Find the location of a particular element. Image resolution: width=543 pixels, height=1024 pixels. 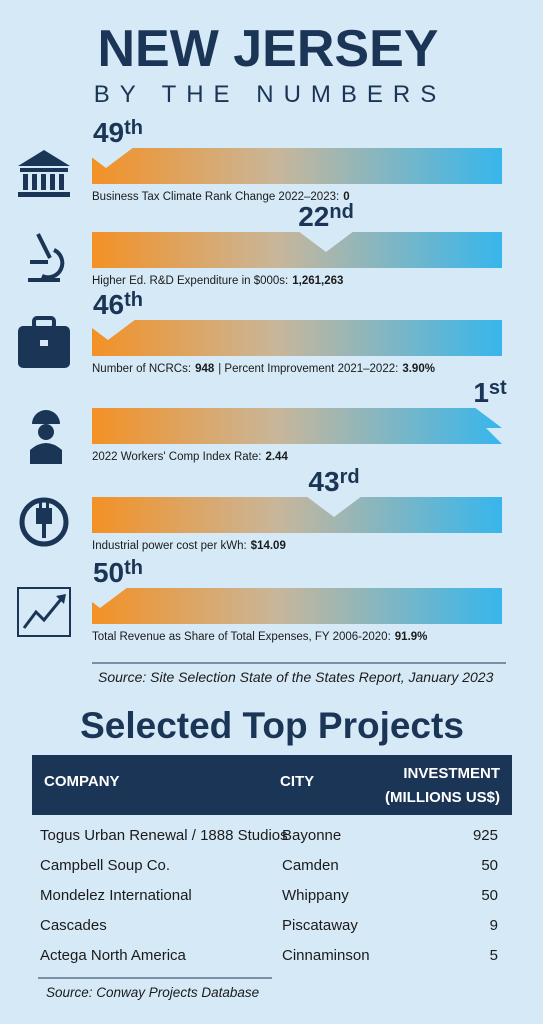

company: Togus Urban Renewal / 1888 Studios is located at coordinates (164, 835).